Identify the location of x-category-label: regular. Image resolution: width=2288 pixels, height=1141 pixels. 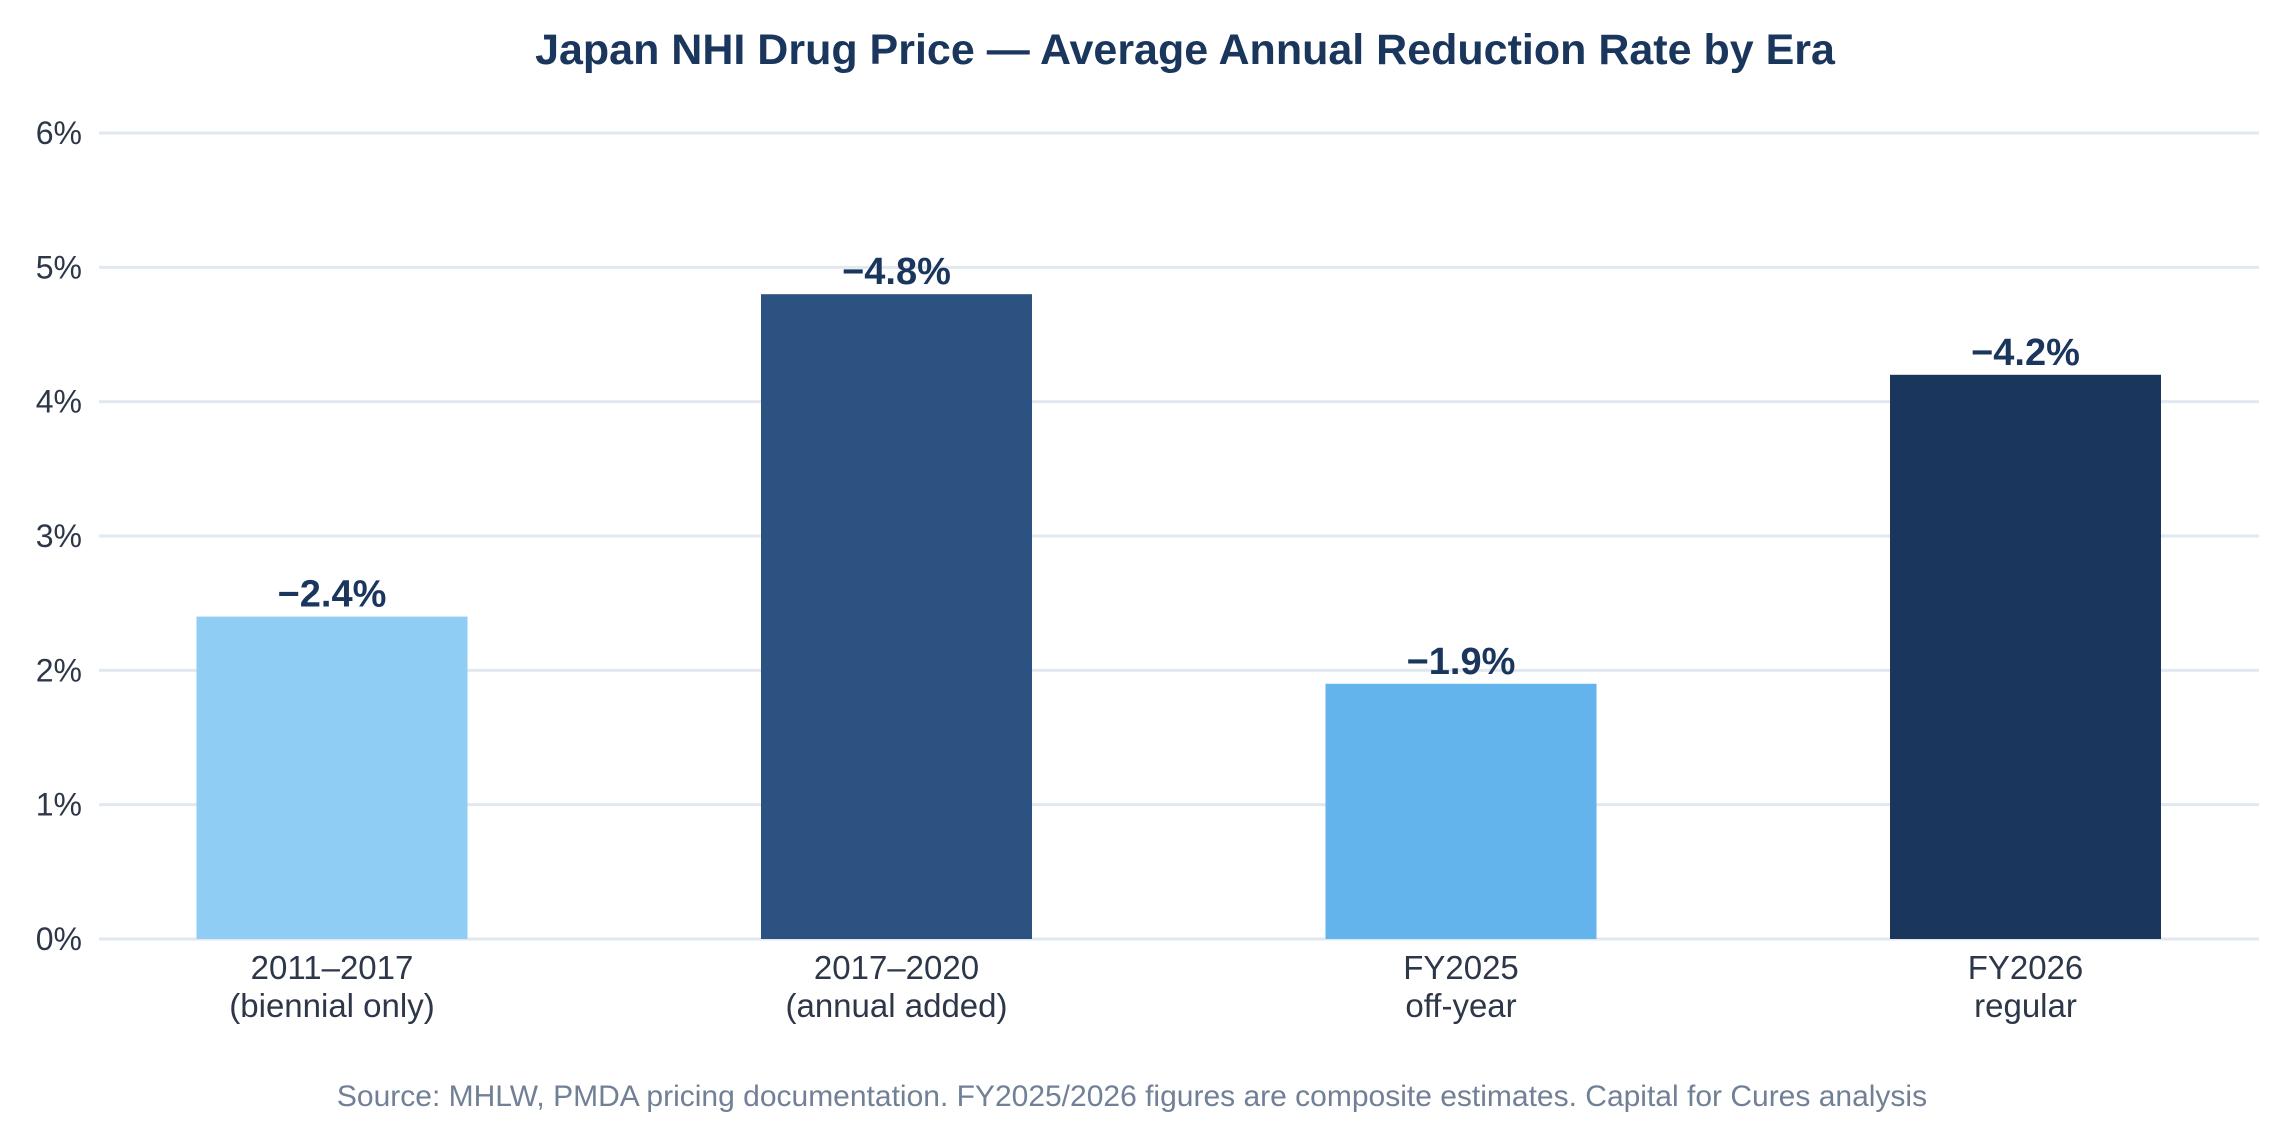
(2025, 1005).